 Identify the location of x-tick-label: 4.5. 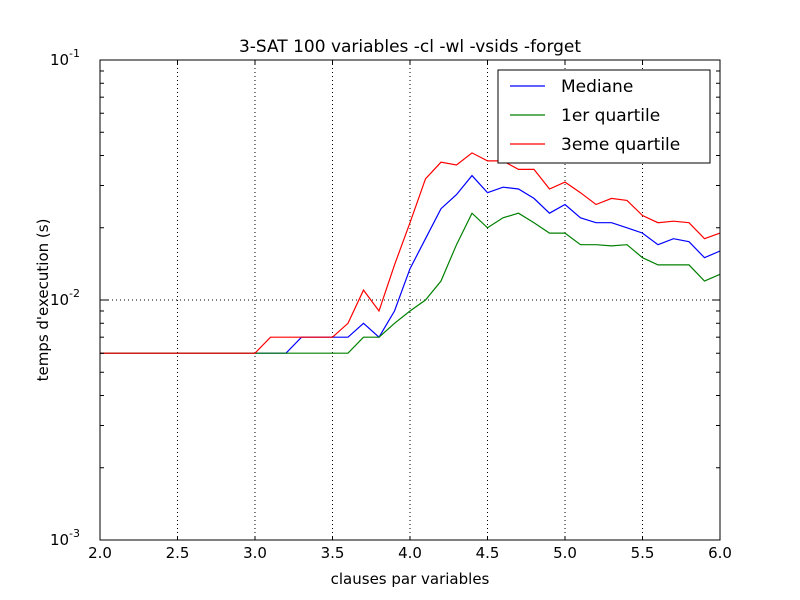
(488, 553).